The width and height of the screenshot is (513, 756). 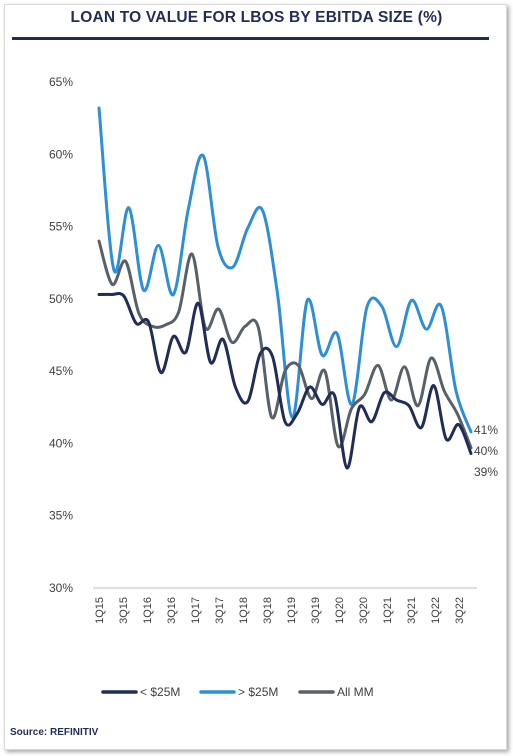 I want to click on y-tick-label: 35%, so click(x=61, y=516).